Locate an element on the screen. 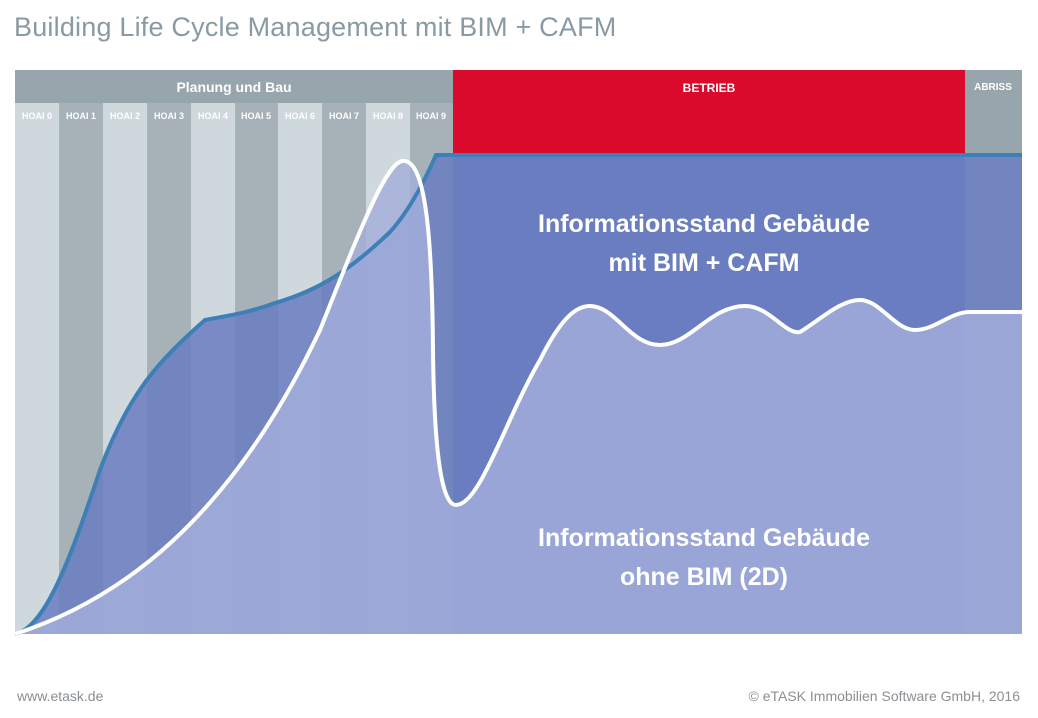 The width and height of the screenshot is (1038, 718). hoai-label: HOAI 0 is located at coordinates (37, 116).